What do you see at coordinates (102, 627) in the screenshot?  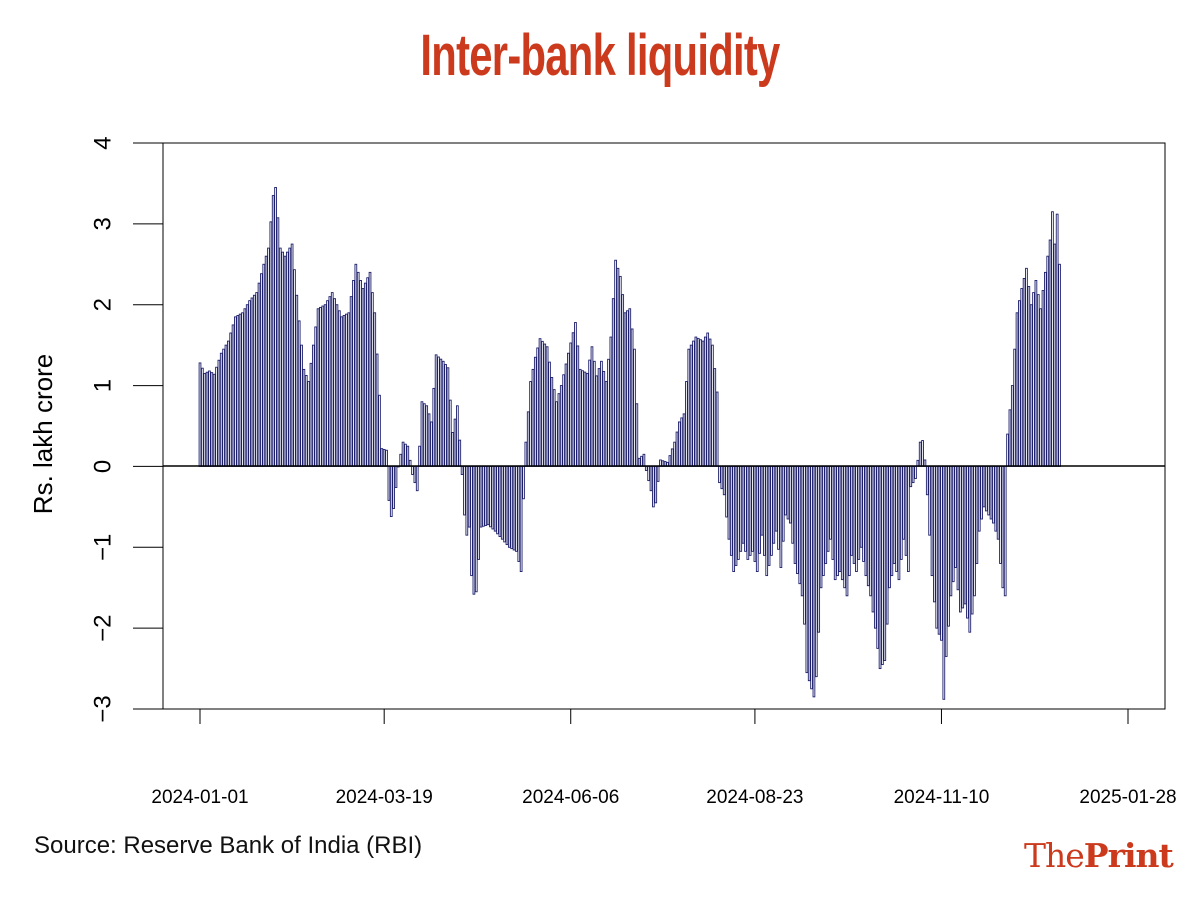 I see `y-tick-label: −2` at bounding box center [102, 627].